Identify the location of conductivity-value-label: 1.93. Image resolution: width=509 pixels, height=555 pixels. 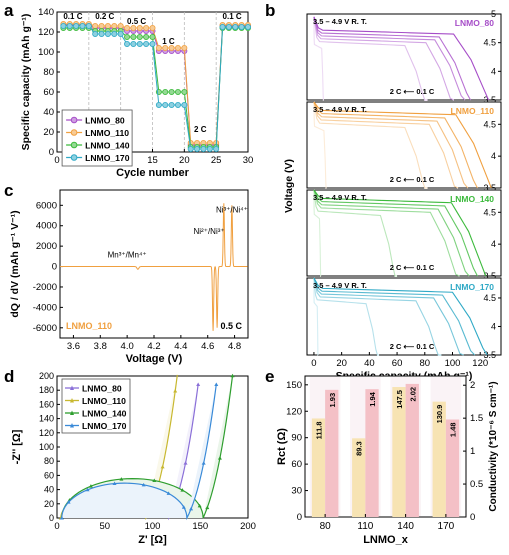
(332, 400).